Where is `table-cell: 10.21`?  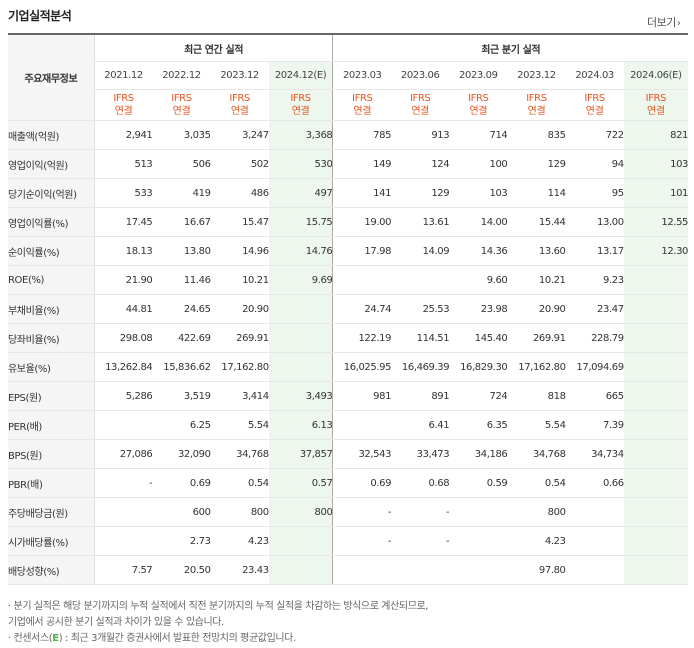
table-cell: 10.21 is located at coordinates (239, 280).